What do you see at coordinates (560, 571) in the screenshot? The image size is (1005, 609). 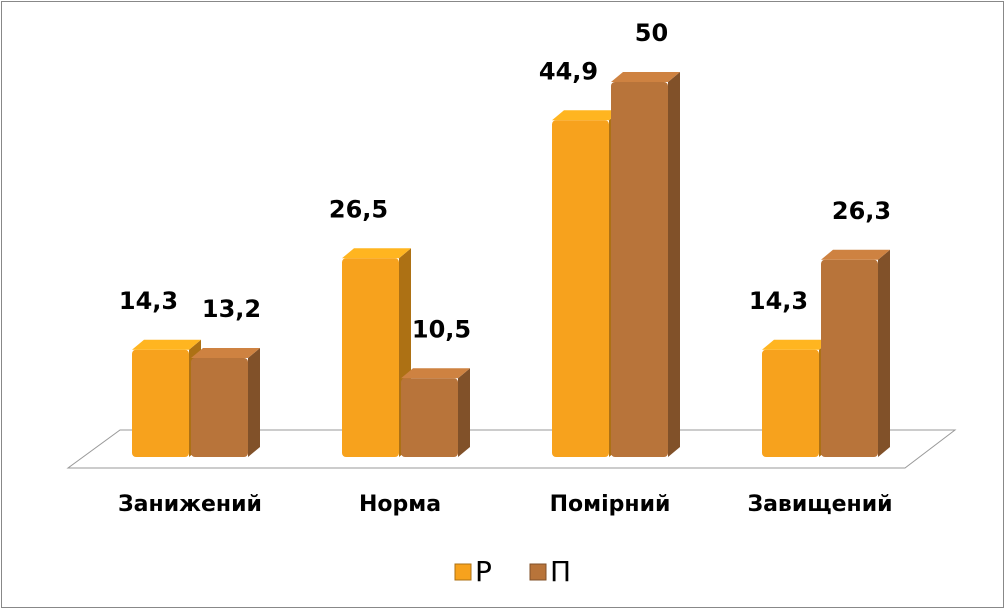 I see `legend-label: П` at bounding box center [560, 571].